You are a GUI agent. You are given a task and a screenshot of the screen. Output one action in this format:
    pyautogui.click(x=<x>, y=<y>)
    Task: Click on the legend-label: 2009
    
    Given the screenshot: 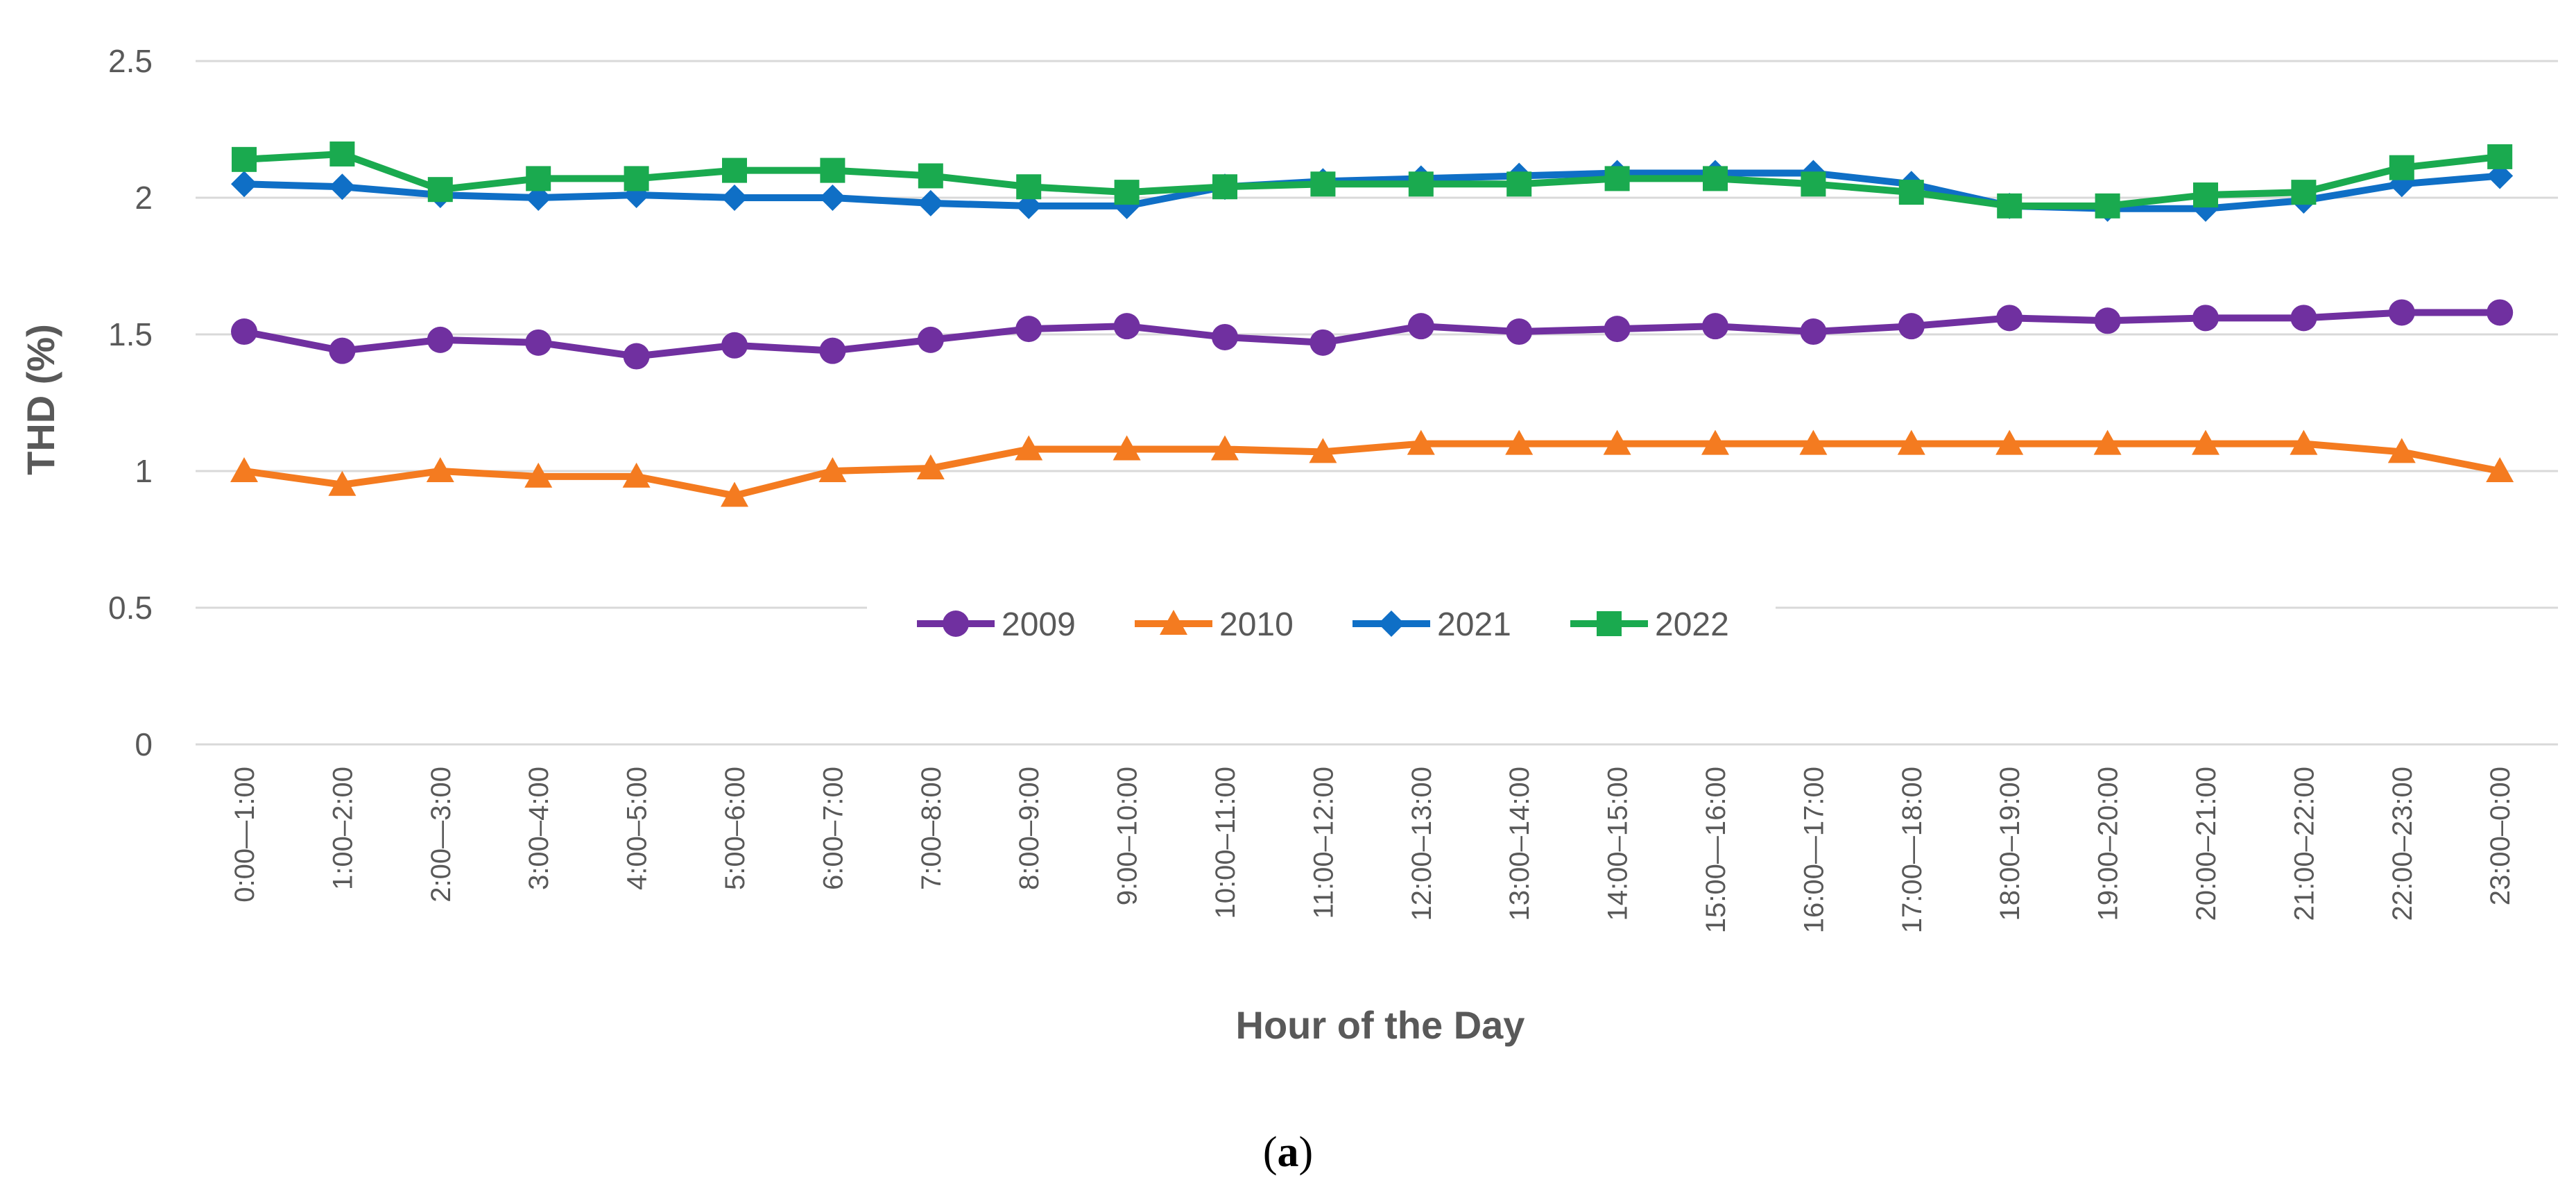 What is the action you would take?
    pyautogui.click(x=1039, y=624)
    